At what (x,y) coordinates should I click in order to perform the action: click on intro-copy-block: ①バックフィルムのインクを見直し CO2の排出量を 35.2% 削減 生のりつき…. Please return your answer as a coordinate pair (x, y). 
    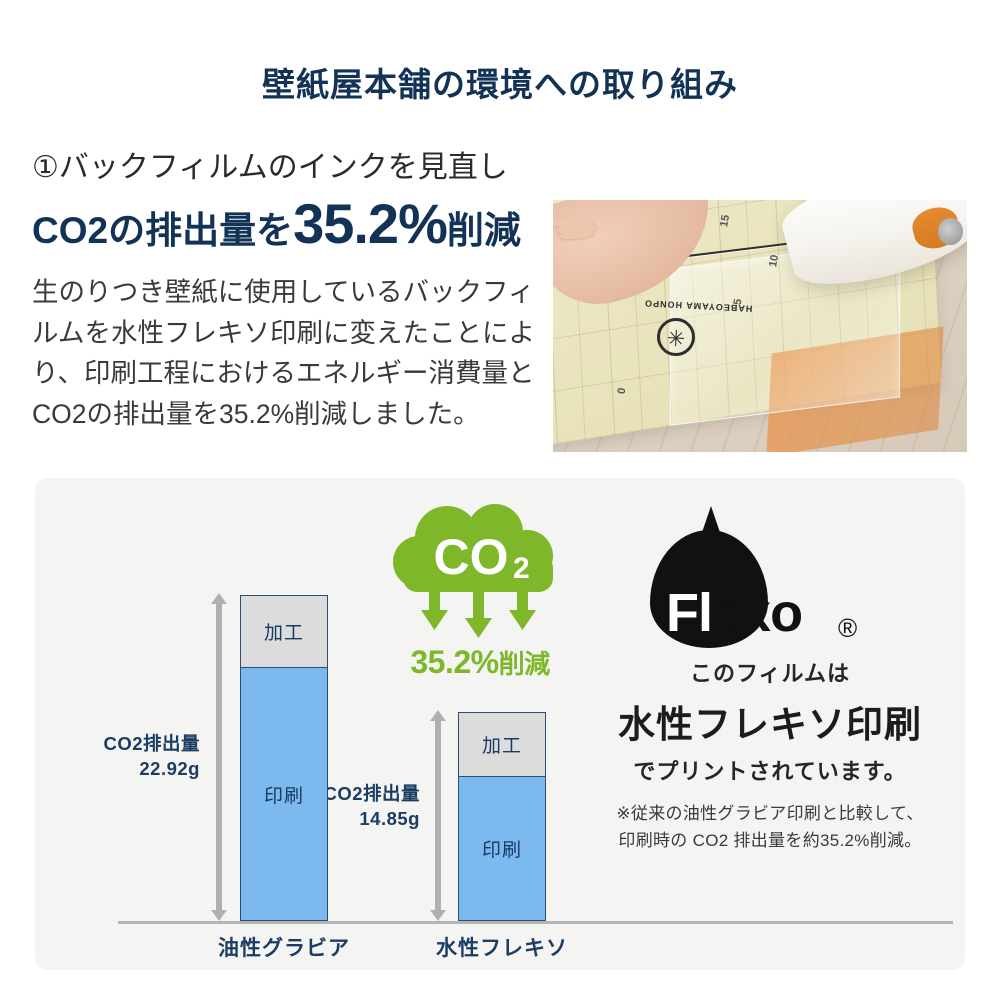
    Looking at the image, I should click on (287, 292).